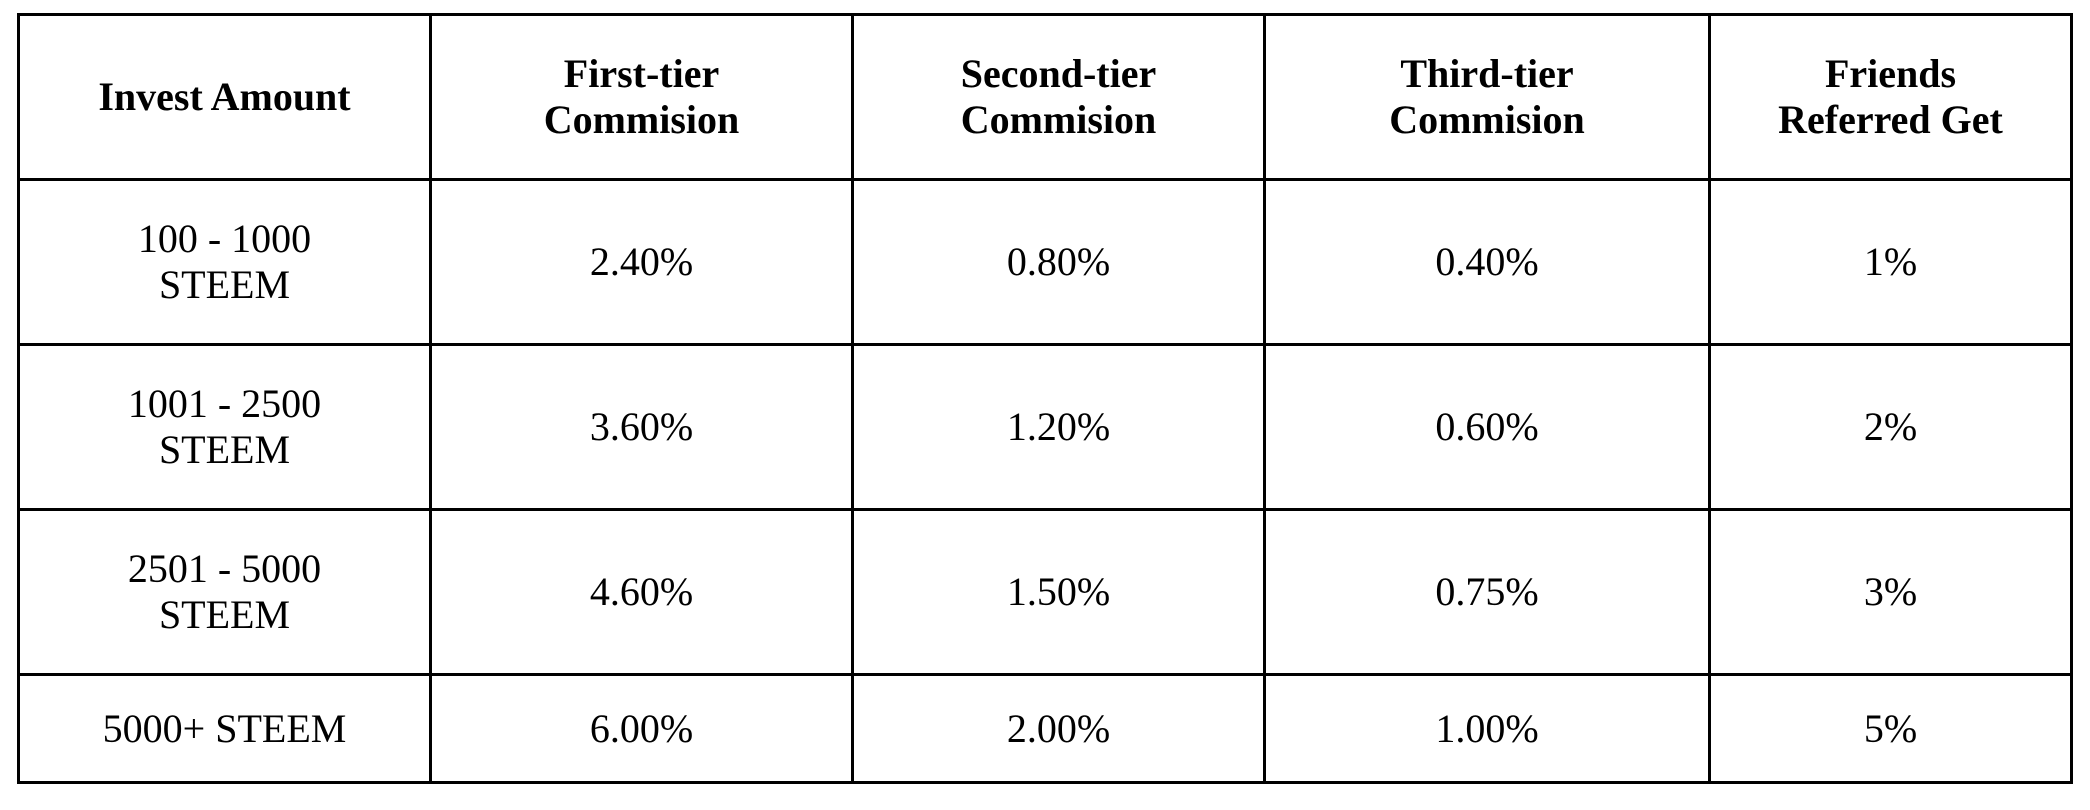 The height and width of the screenshot is (810, 2090). I want to click on table-cell: 0.60%, so click(1487, 427).